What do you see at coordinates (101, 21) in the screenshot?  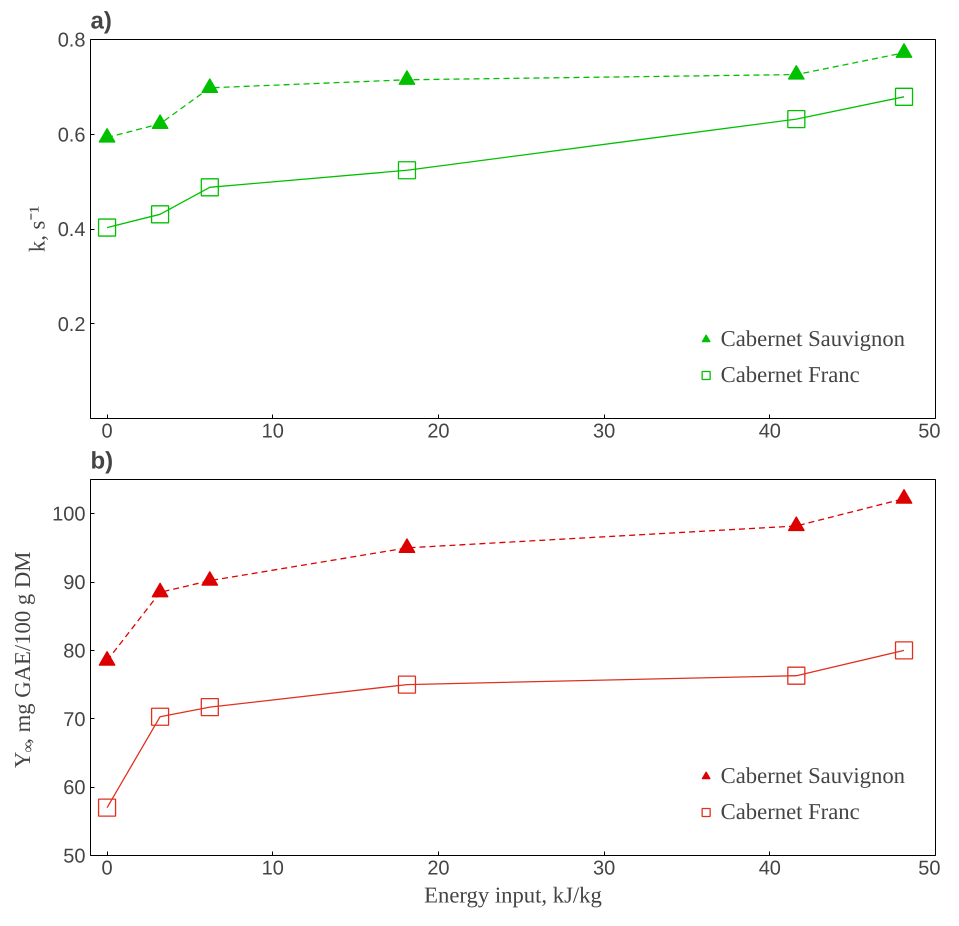 I see `chart-title: a)` at bounding box center [101, 21].